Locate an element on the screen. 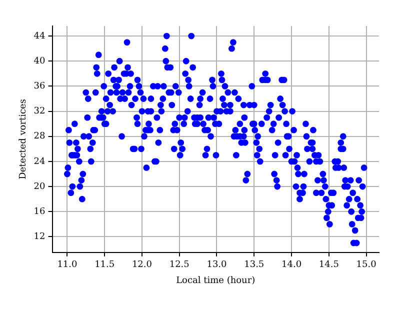 This screenshot has width=407, height=324. x-tick-label: 13.0 is located at coordinates (217, 265).